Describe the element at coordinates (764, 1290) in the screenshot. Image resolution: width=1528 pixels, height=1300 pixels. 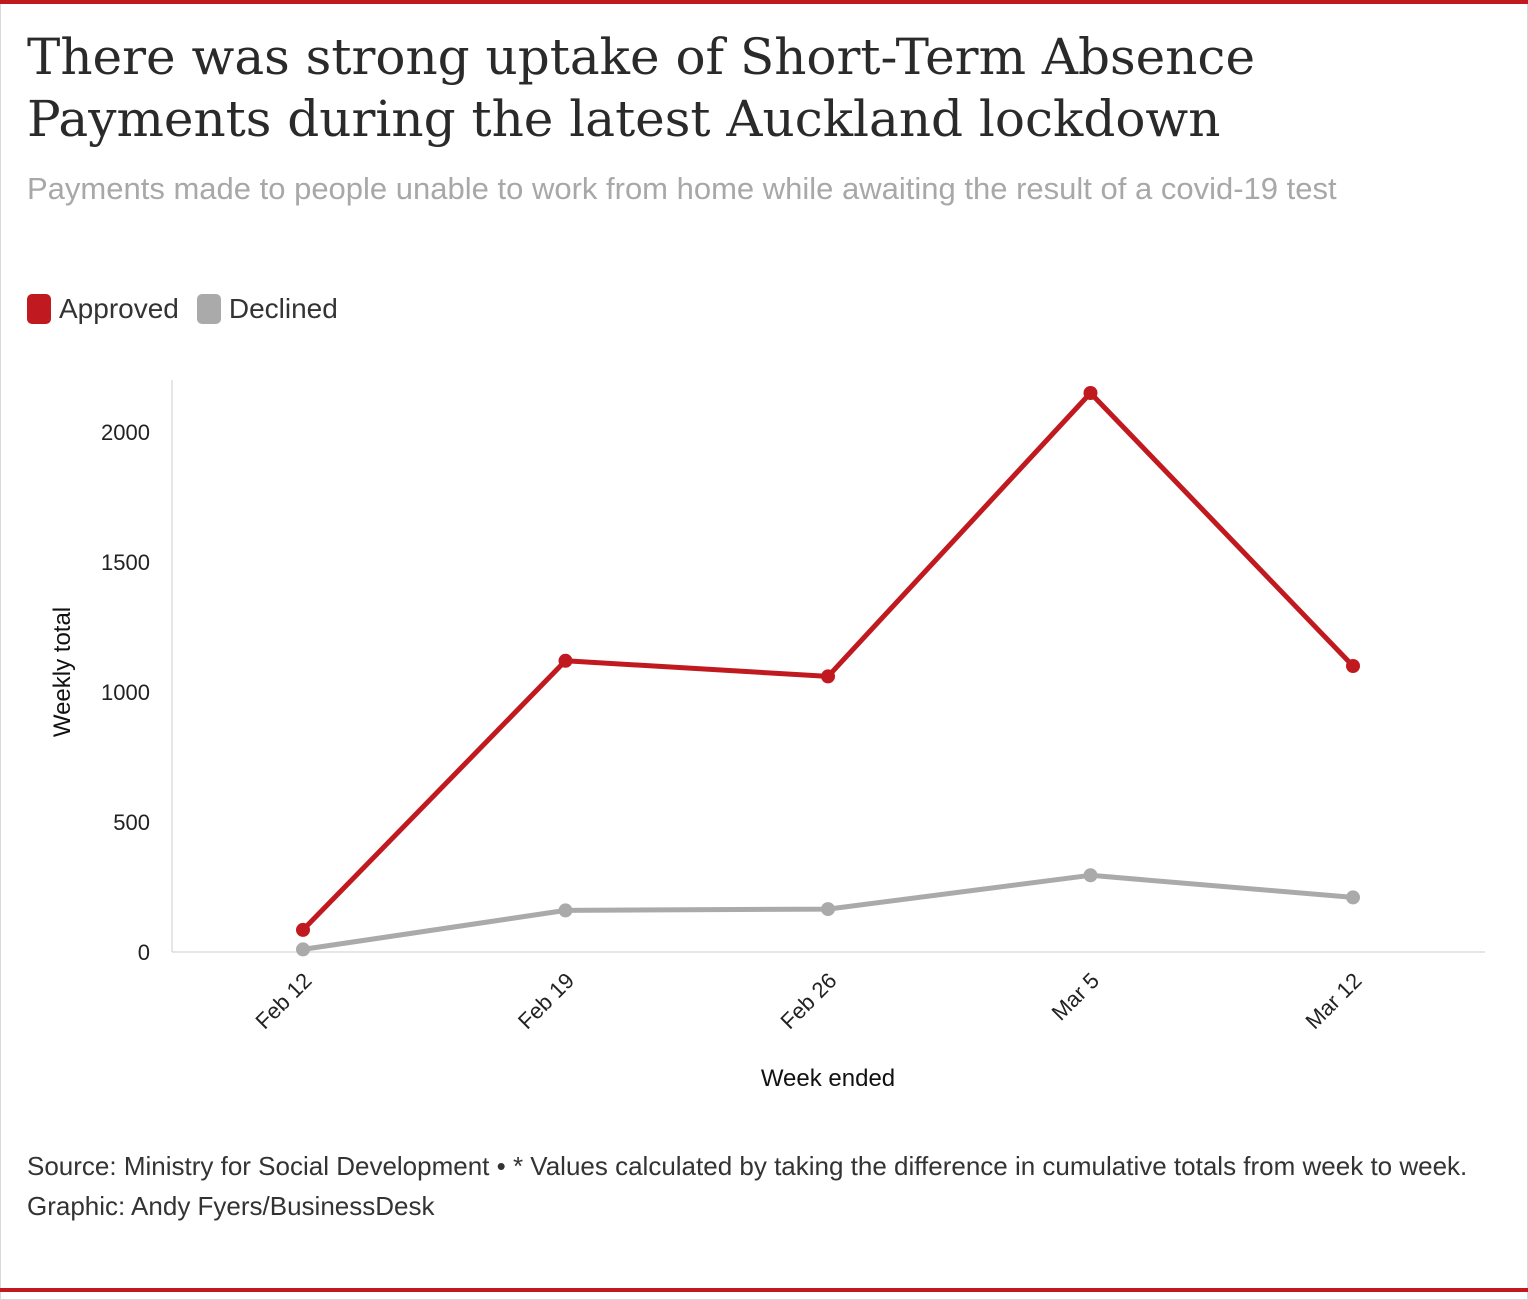
I see `bottom-accent-rule` at that location.